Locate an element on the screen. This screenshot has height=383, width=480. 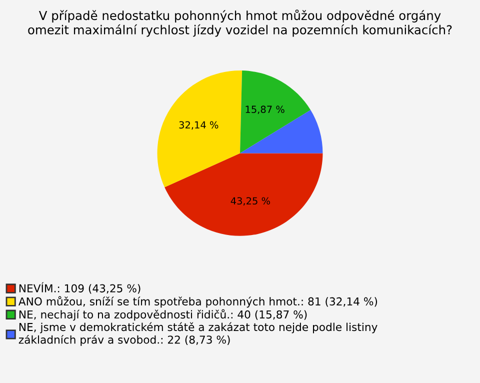
chart-title: V případě nedostatku pohonných hmot můžou odpovědné orgány omezit maximální rychlost jízdy vozidel na pozemních komunikacích? is located at coordinates (240, 23).